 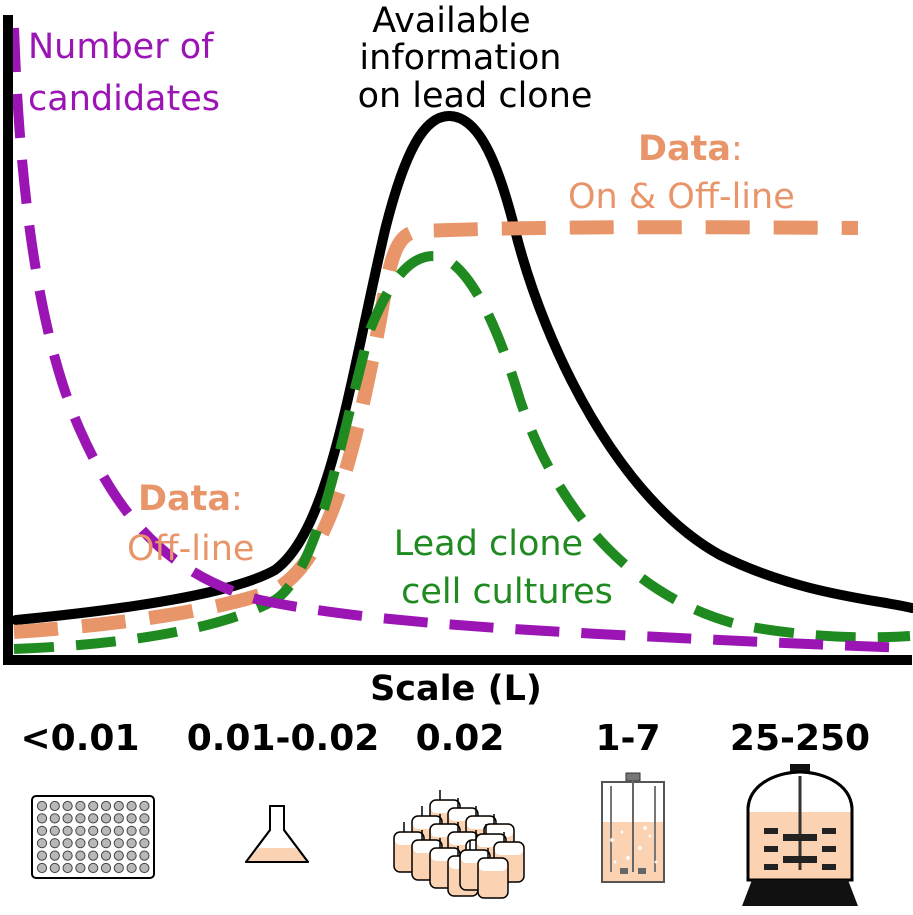 What do you see at coordinates (283, 738) in the screenshot?
I see `scale-label-2: 0.01-0.02` at bounding box center [283, 738].